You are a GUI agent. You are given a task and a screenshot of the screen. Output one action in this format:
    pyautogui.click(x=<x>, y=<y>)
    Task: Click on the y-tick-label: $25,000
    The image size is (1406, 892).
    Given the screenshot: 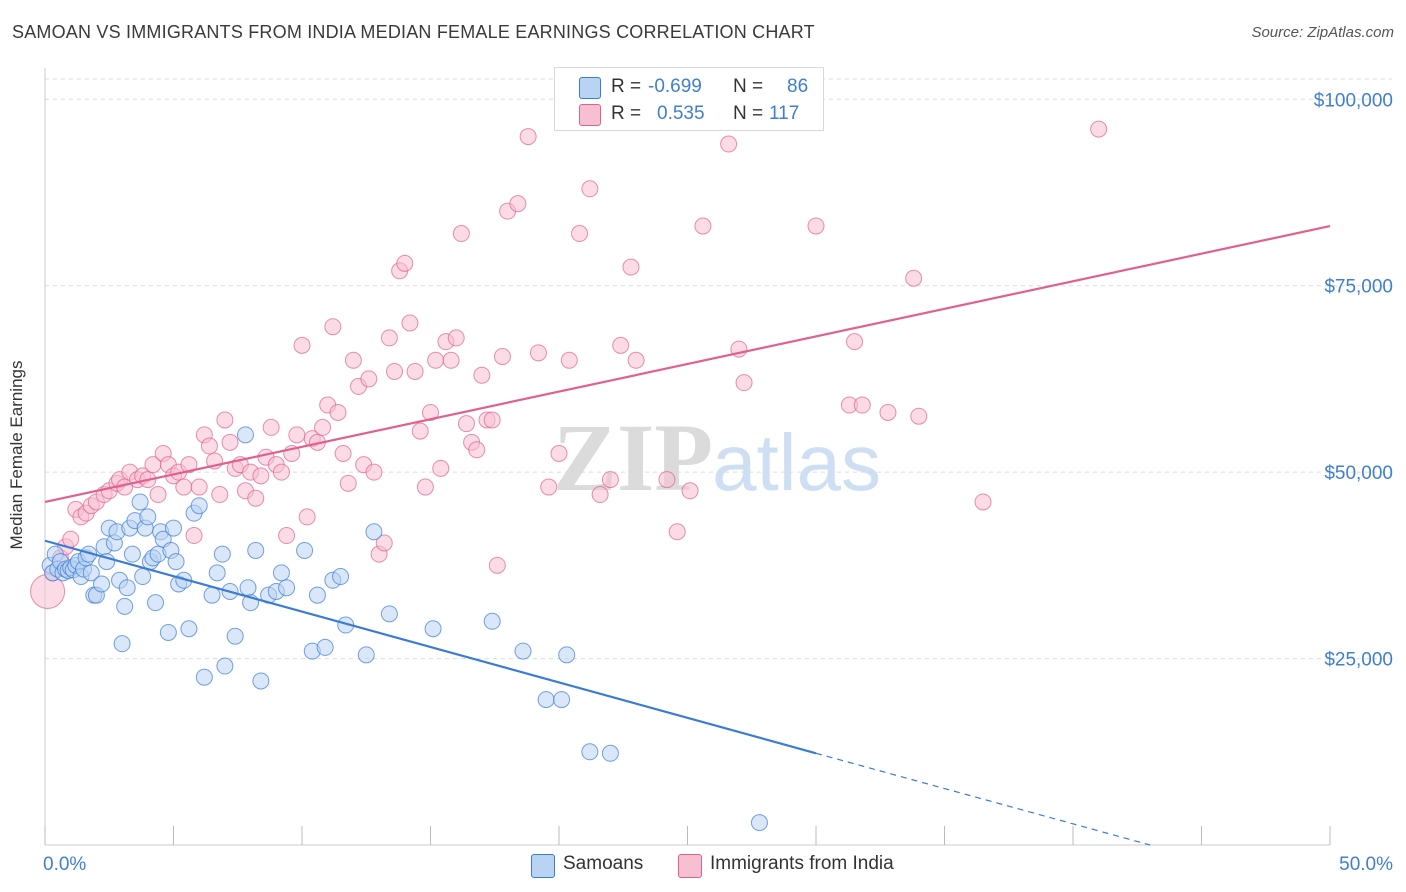 What is the action you would take?
    pyautogui.click(x=1358, y=660)
    